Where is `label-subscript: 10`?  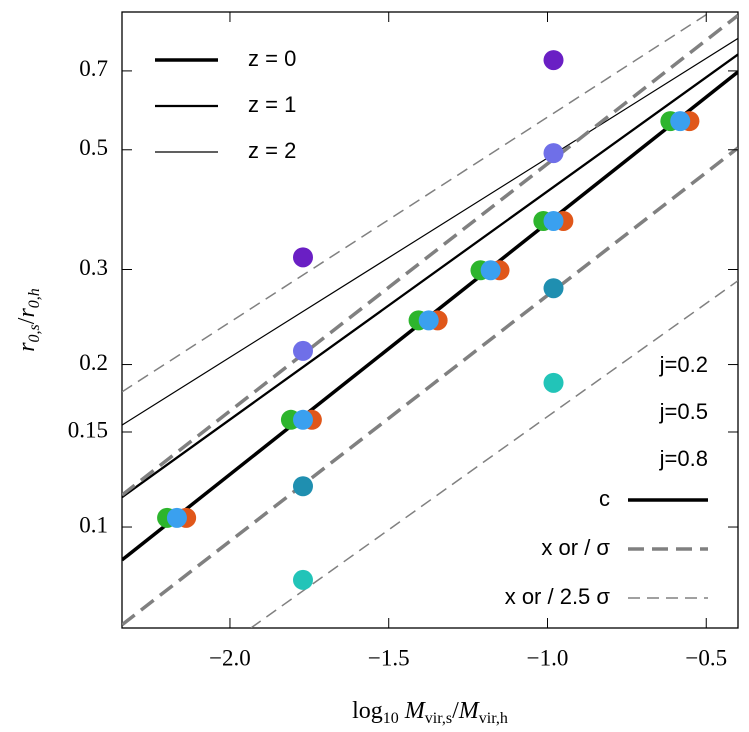
label-subscript: 10 is located at coordinates (391, 718).